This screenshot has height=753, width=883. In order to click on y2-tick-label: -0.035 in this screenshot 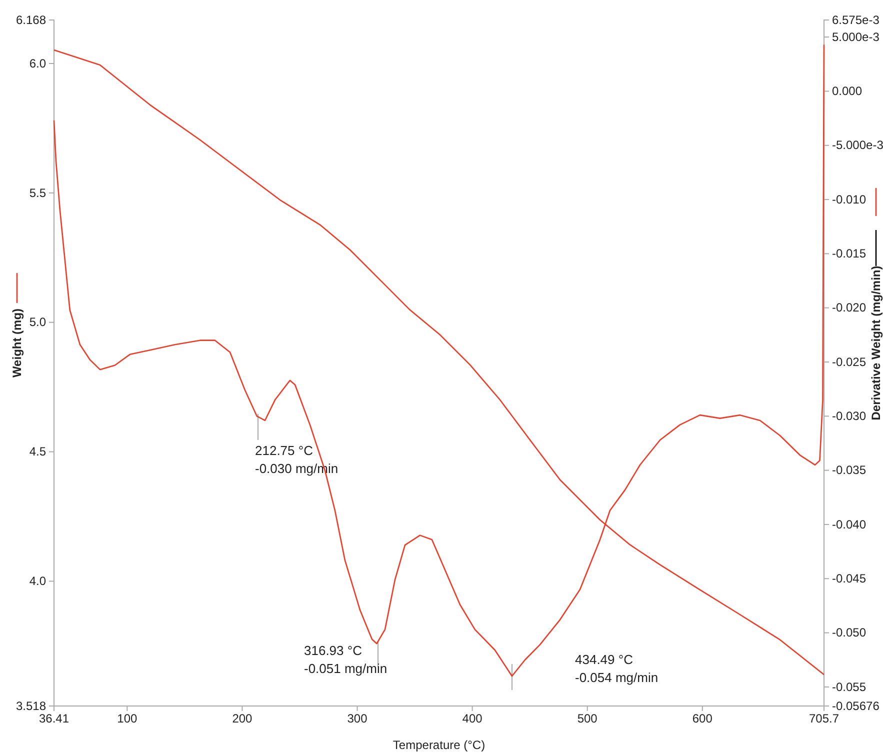, I will do `click(849, 470)`.